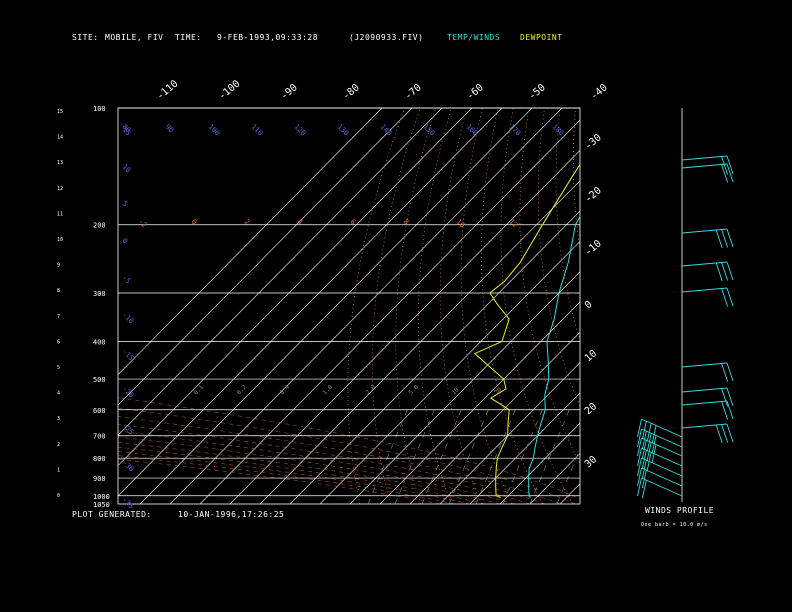  Describe the element at coordinates (680, 510) in the screenshot. I see `winds-profile-title: WINDS PROFILE` at that location.